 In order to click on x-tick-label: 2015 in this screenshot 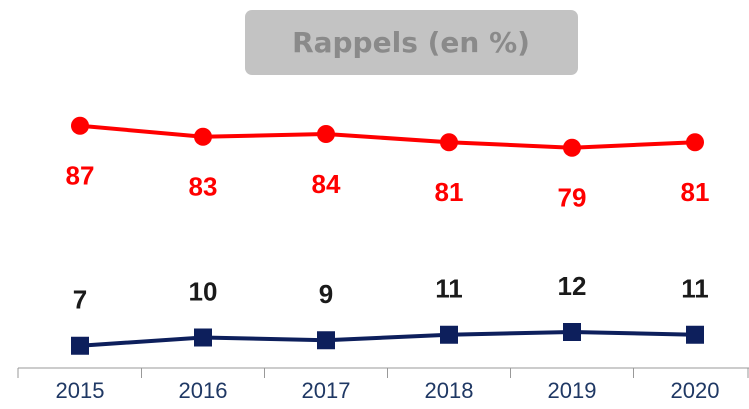, I will do `click(80, 390)`.